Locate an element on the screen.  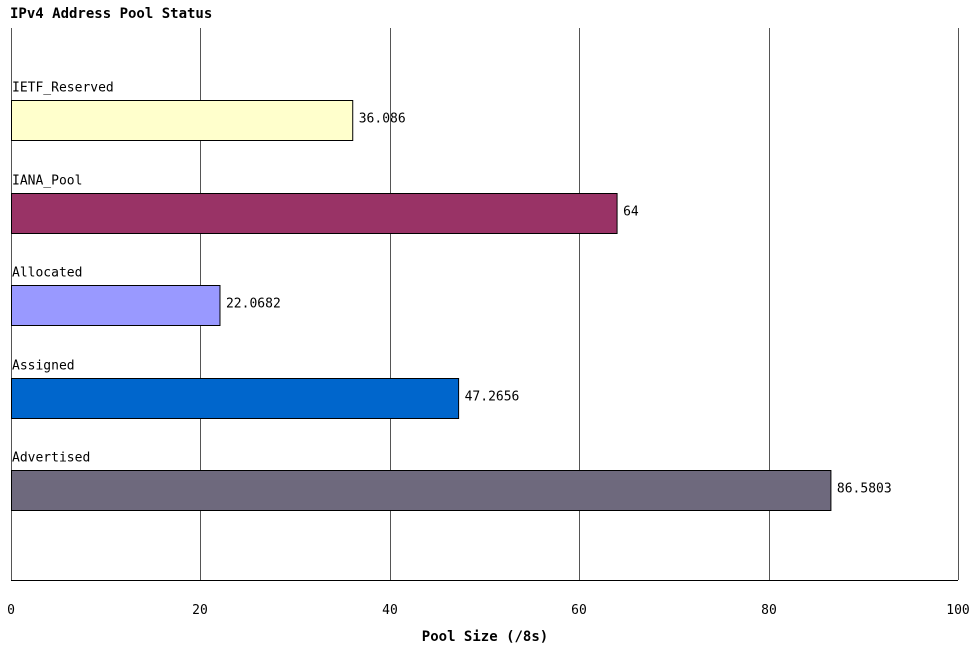
category-label-3: Assigned is located at coordinates (43, 366).